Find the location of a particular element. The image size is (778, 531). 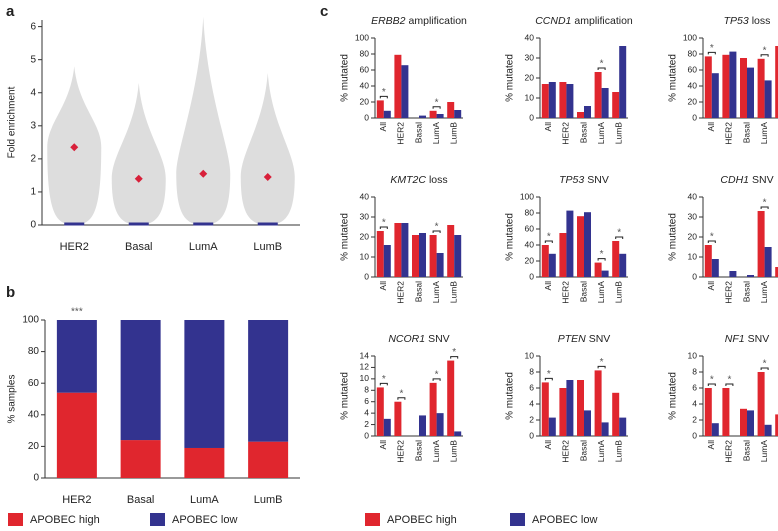

y-tick-label: 5 is located at coordinates (33, 59).